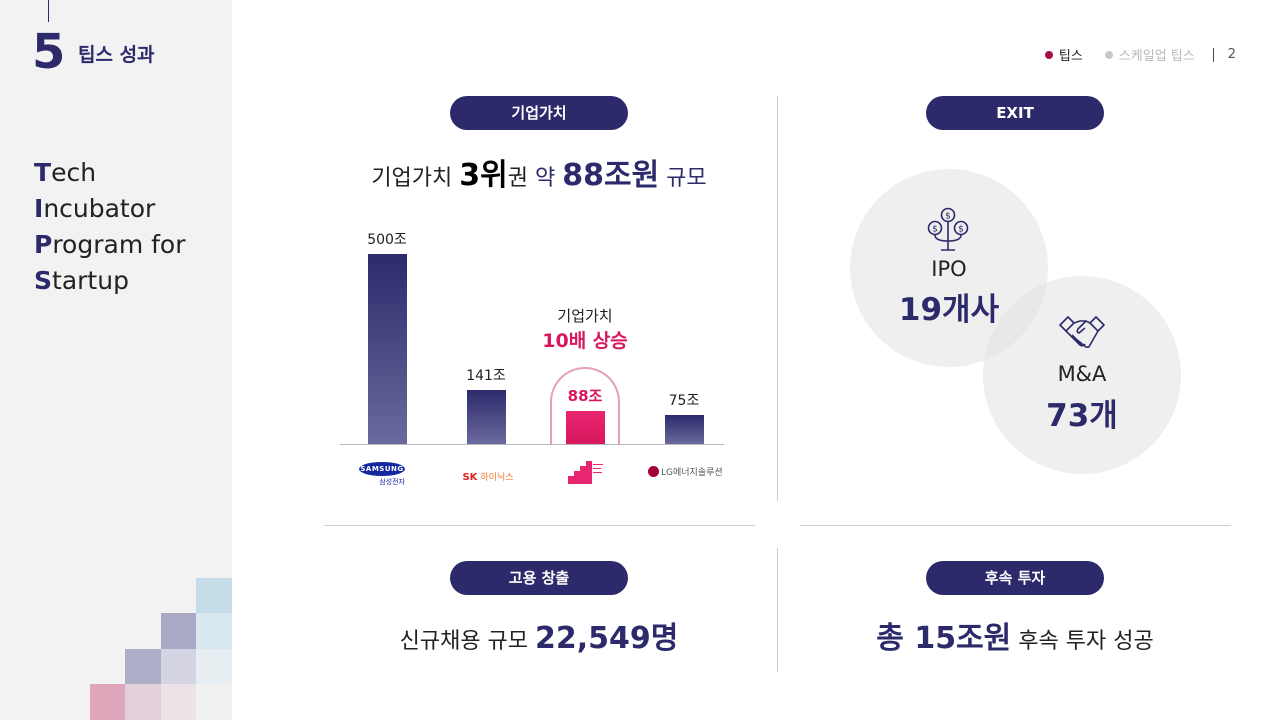  Describe the element at coordinates (65, 172) in the screenshot. I see `acronym-line: Tech` at that location.